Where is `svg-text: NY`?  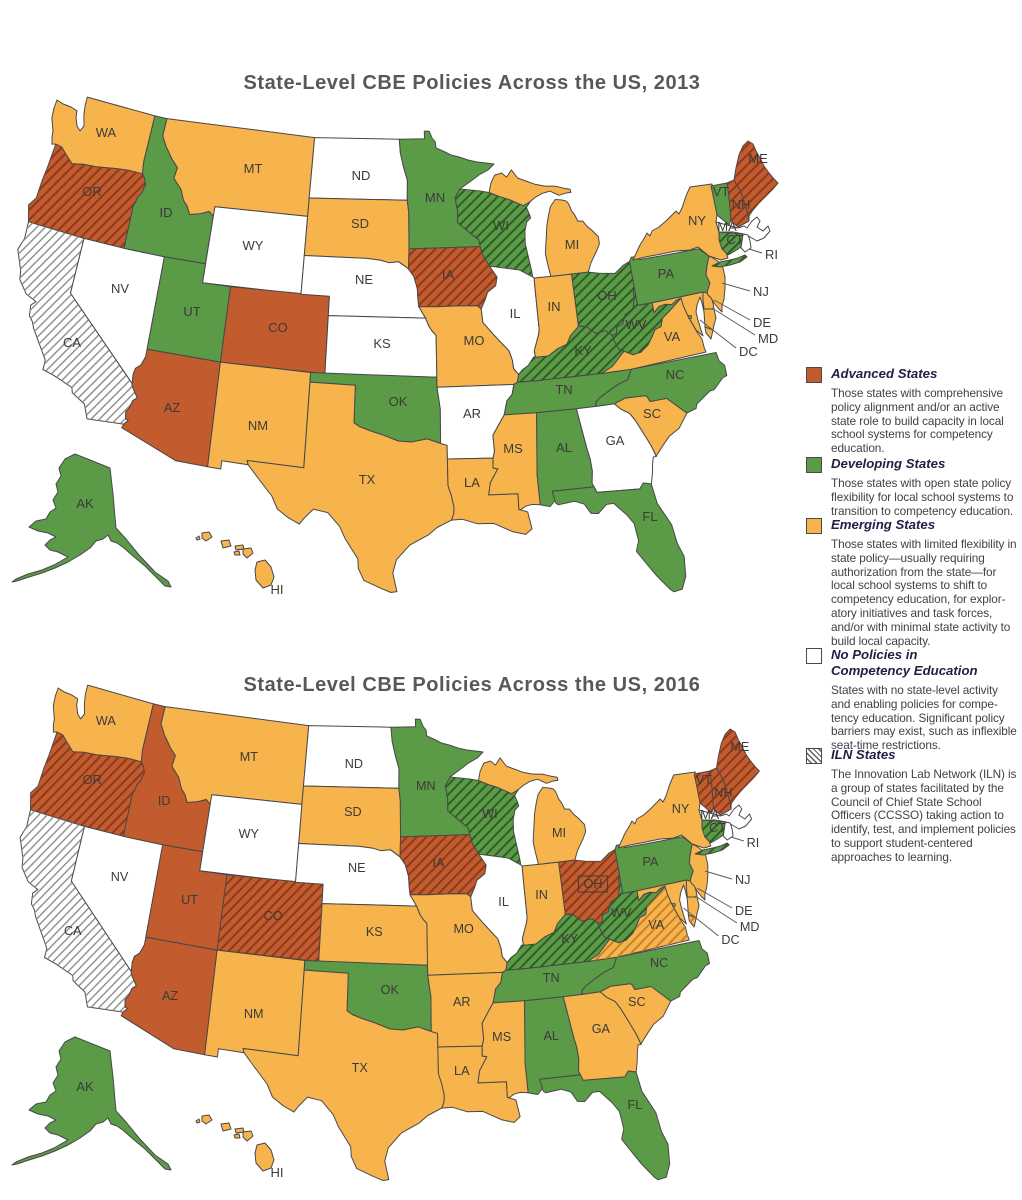
svg-text: NY is located at coordinates (697, 220).